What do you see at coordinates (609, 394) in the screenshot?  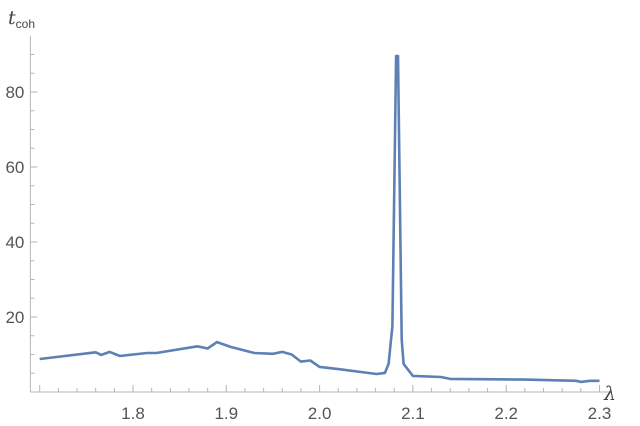 I see `x-axis-label: λ` at bounding box center [609, 394].